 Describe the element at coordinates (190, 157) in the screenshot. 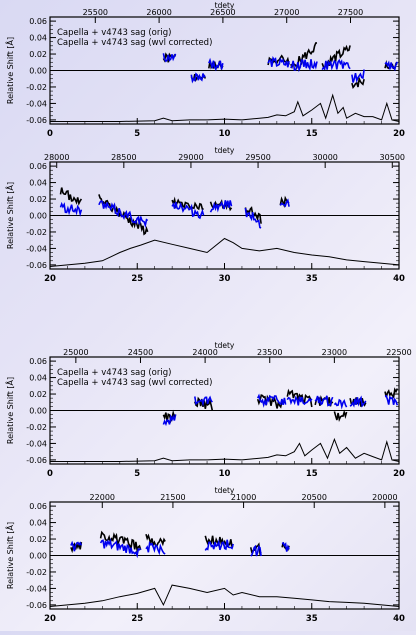

I see `top-tick-label: 29000` at that location.